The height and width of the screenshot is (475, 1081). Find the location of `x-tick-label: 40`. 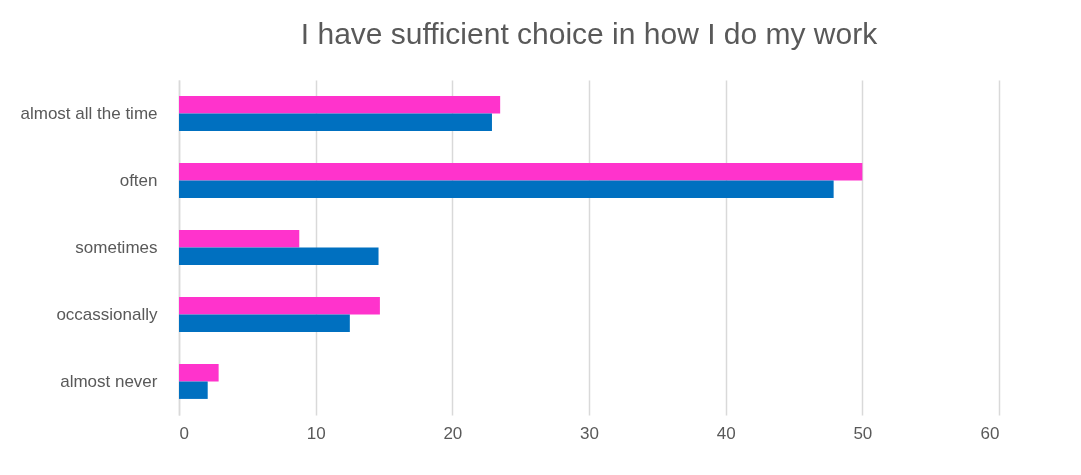

x-tick-label: 40 is located at coordinates (726, 433).